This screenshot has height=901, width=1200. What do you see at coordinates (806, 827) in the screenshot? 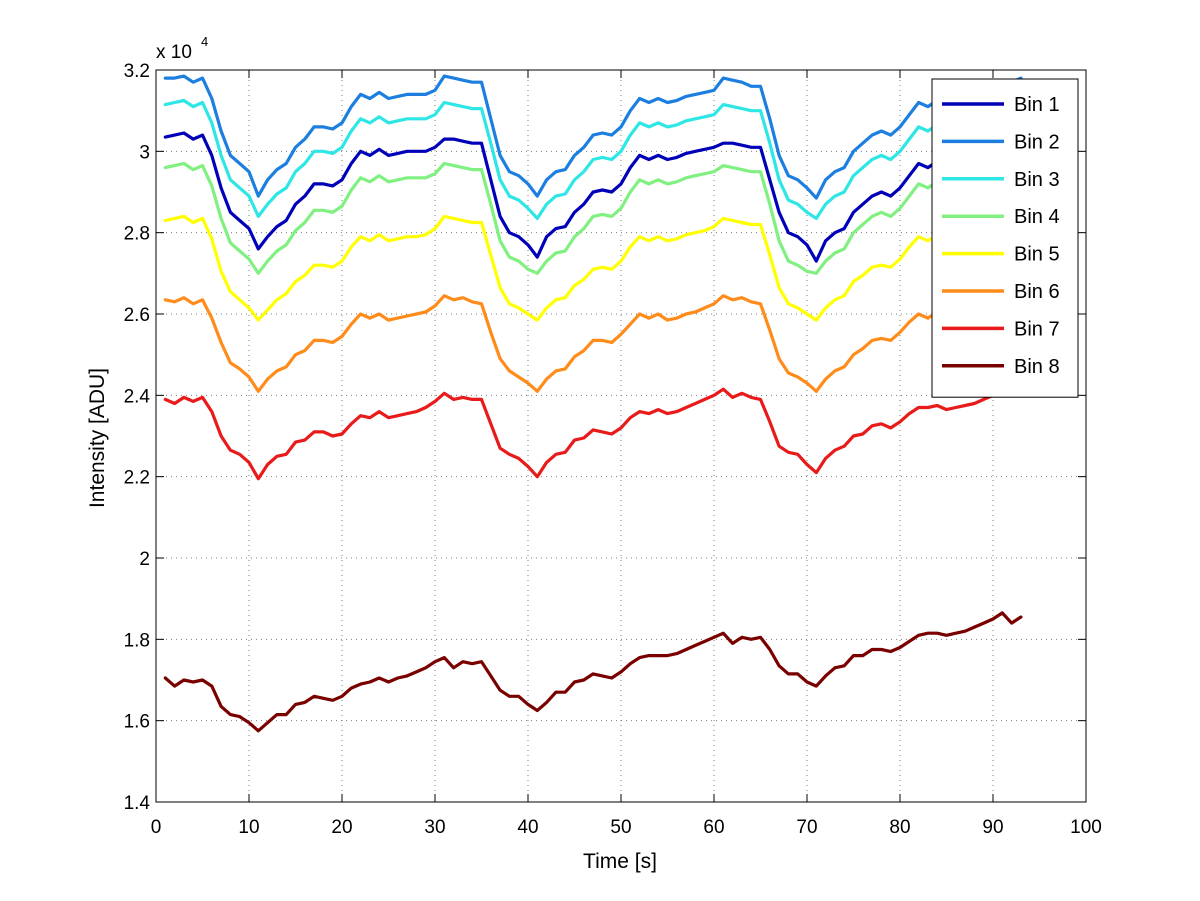
I see `x-tick-label: 70` at bounding box center [806, 827].